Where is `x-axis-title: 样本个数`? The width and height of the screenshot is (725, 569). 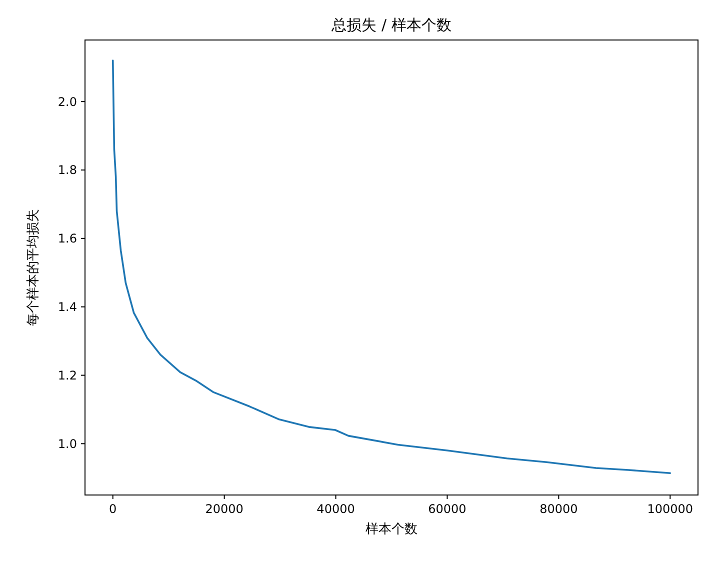
x-axis-title: 样本个数 is located at coordinates (392, 529).